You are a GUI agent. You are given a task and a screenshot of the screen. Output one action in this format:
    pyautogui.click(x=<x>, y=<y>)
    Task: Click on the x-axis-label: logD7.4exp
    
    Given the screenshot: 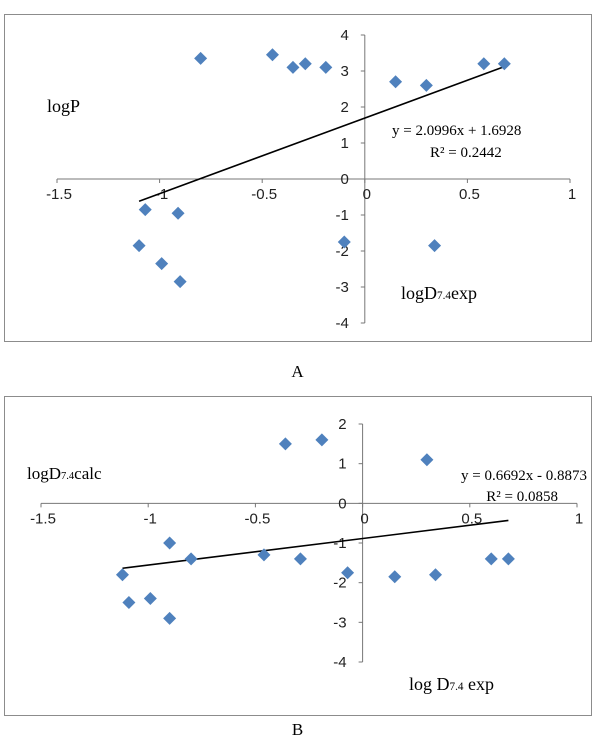 What is the action you would take?
    pyautogui.click(x=439, y=293)
    